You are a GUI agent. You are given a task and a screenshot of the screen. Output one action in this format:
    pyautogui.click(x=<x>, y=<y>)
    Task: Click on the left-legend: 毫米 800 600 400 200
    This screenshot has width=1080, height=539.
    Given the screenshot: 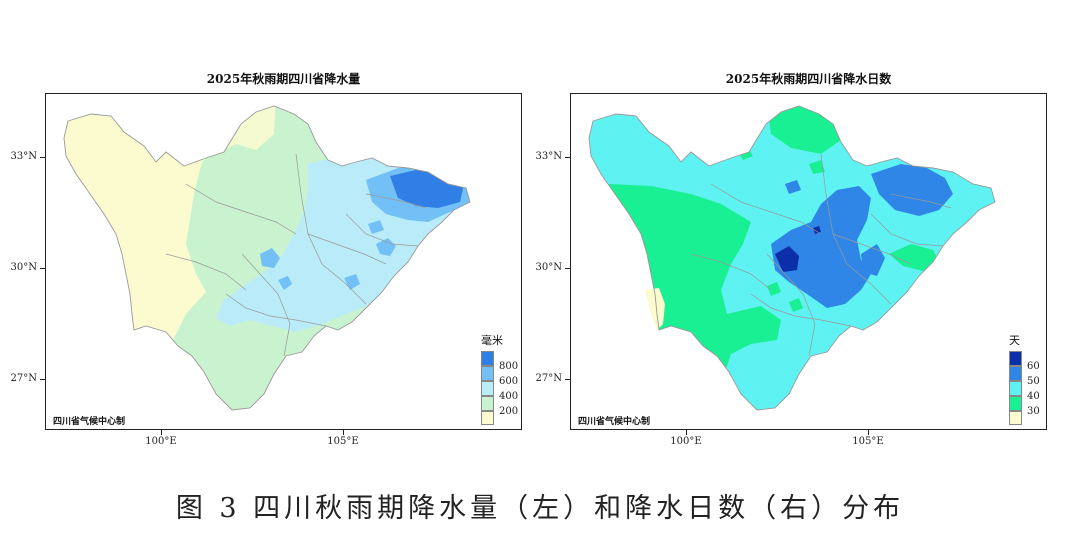 What is the action you would take?
    pyautogui.click(x=499, y=378)
    